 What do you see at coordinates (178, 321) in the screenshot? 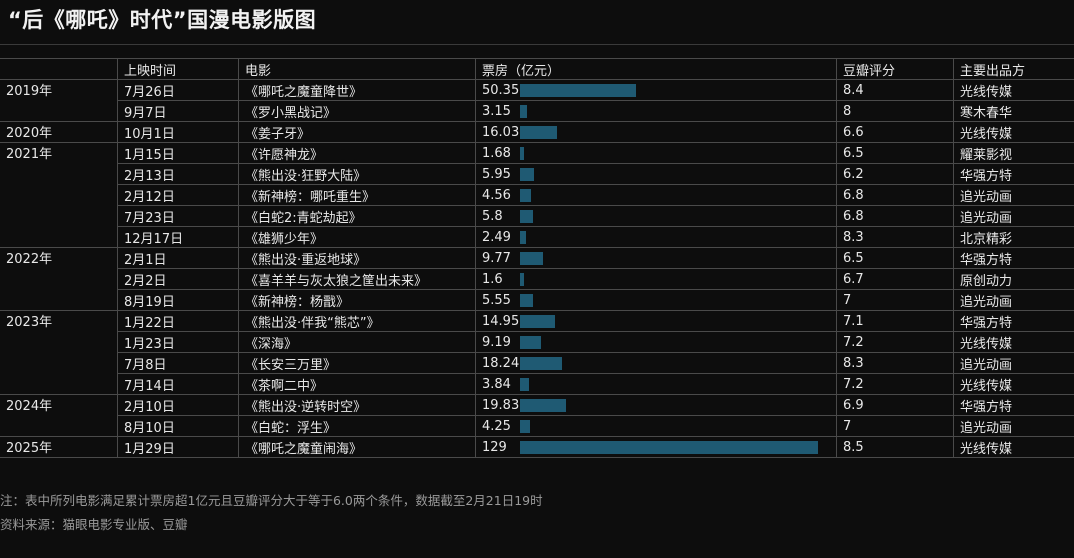
I see `release-date-cell: 1月22日` at bounding box center [178, 321].